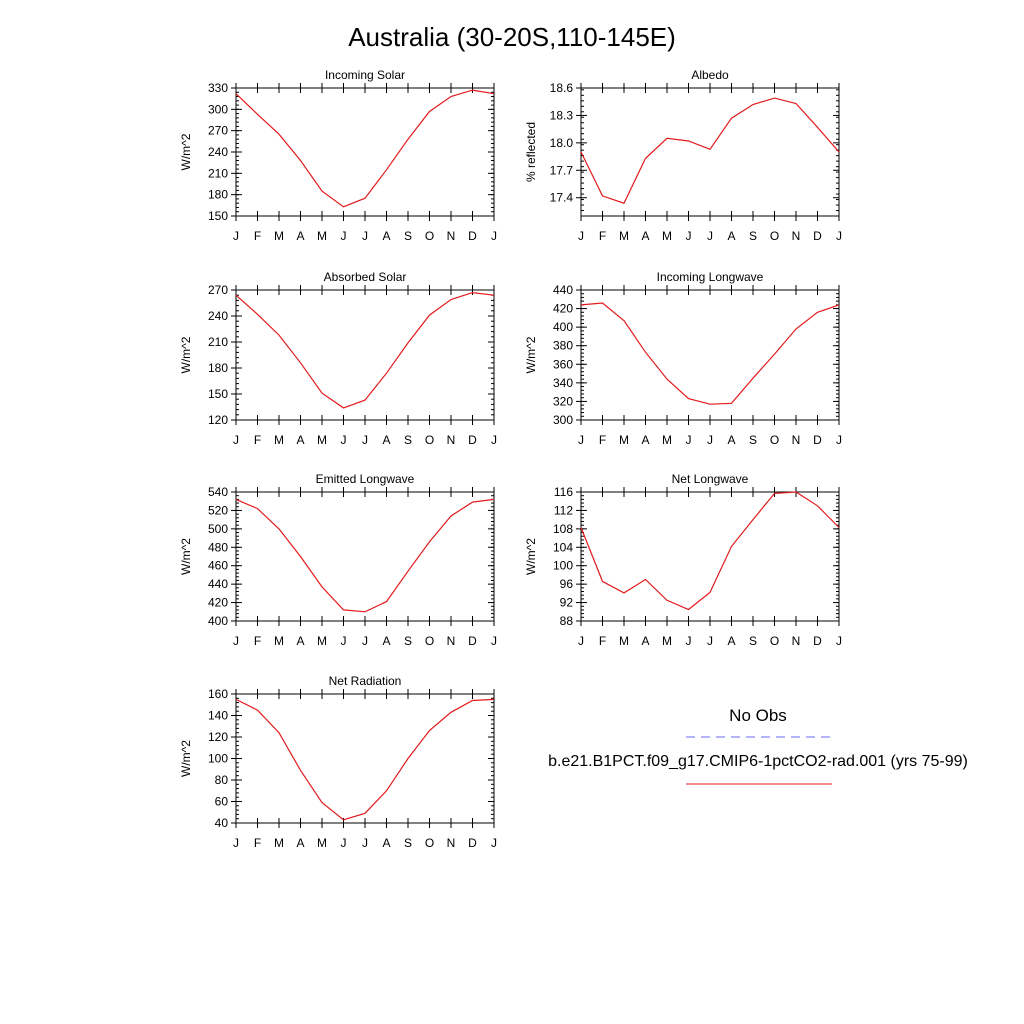 Image resolution: width=1024 pixels, height=1024 pixels. Describe the element at coordinates (563, 420) in the screenshot. I see `y-tick-label: 300` at that location.